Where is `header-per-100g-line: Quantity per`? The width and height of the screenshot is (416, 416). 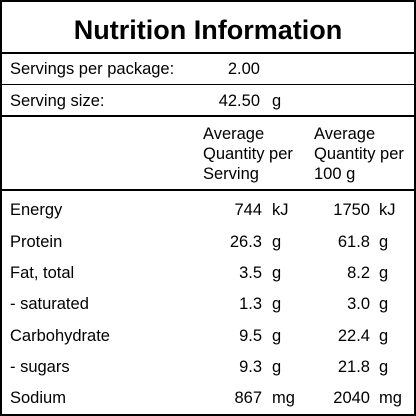
header-per-100g-line: Quantity per is located at coordinates (359, 154).